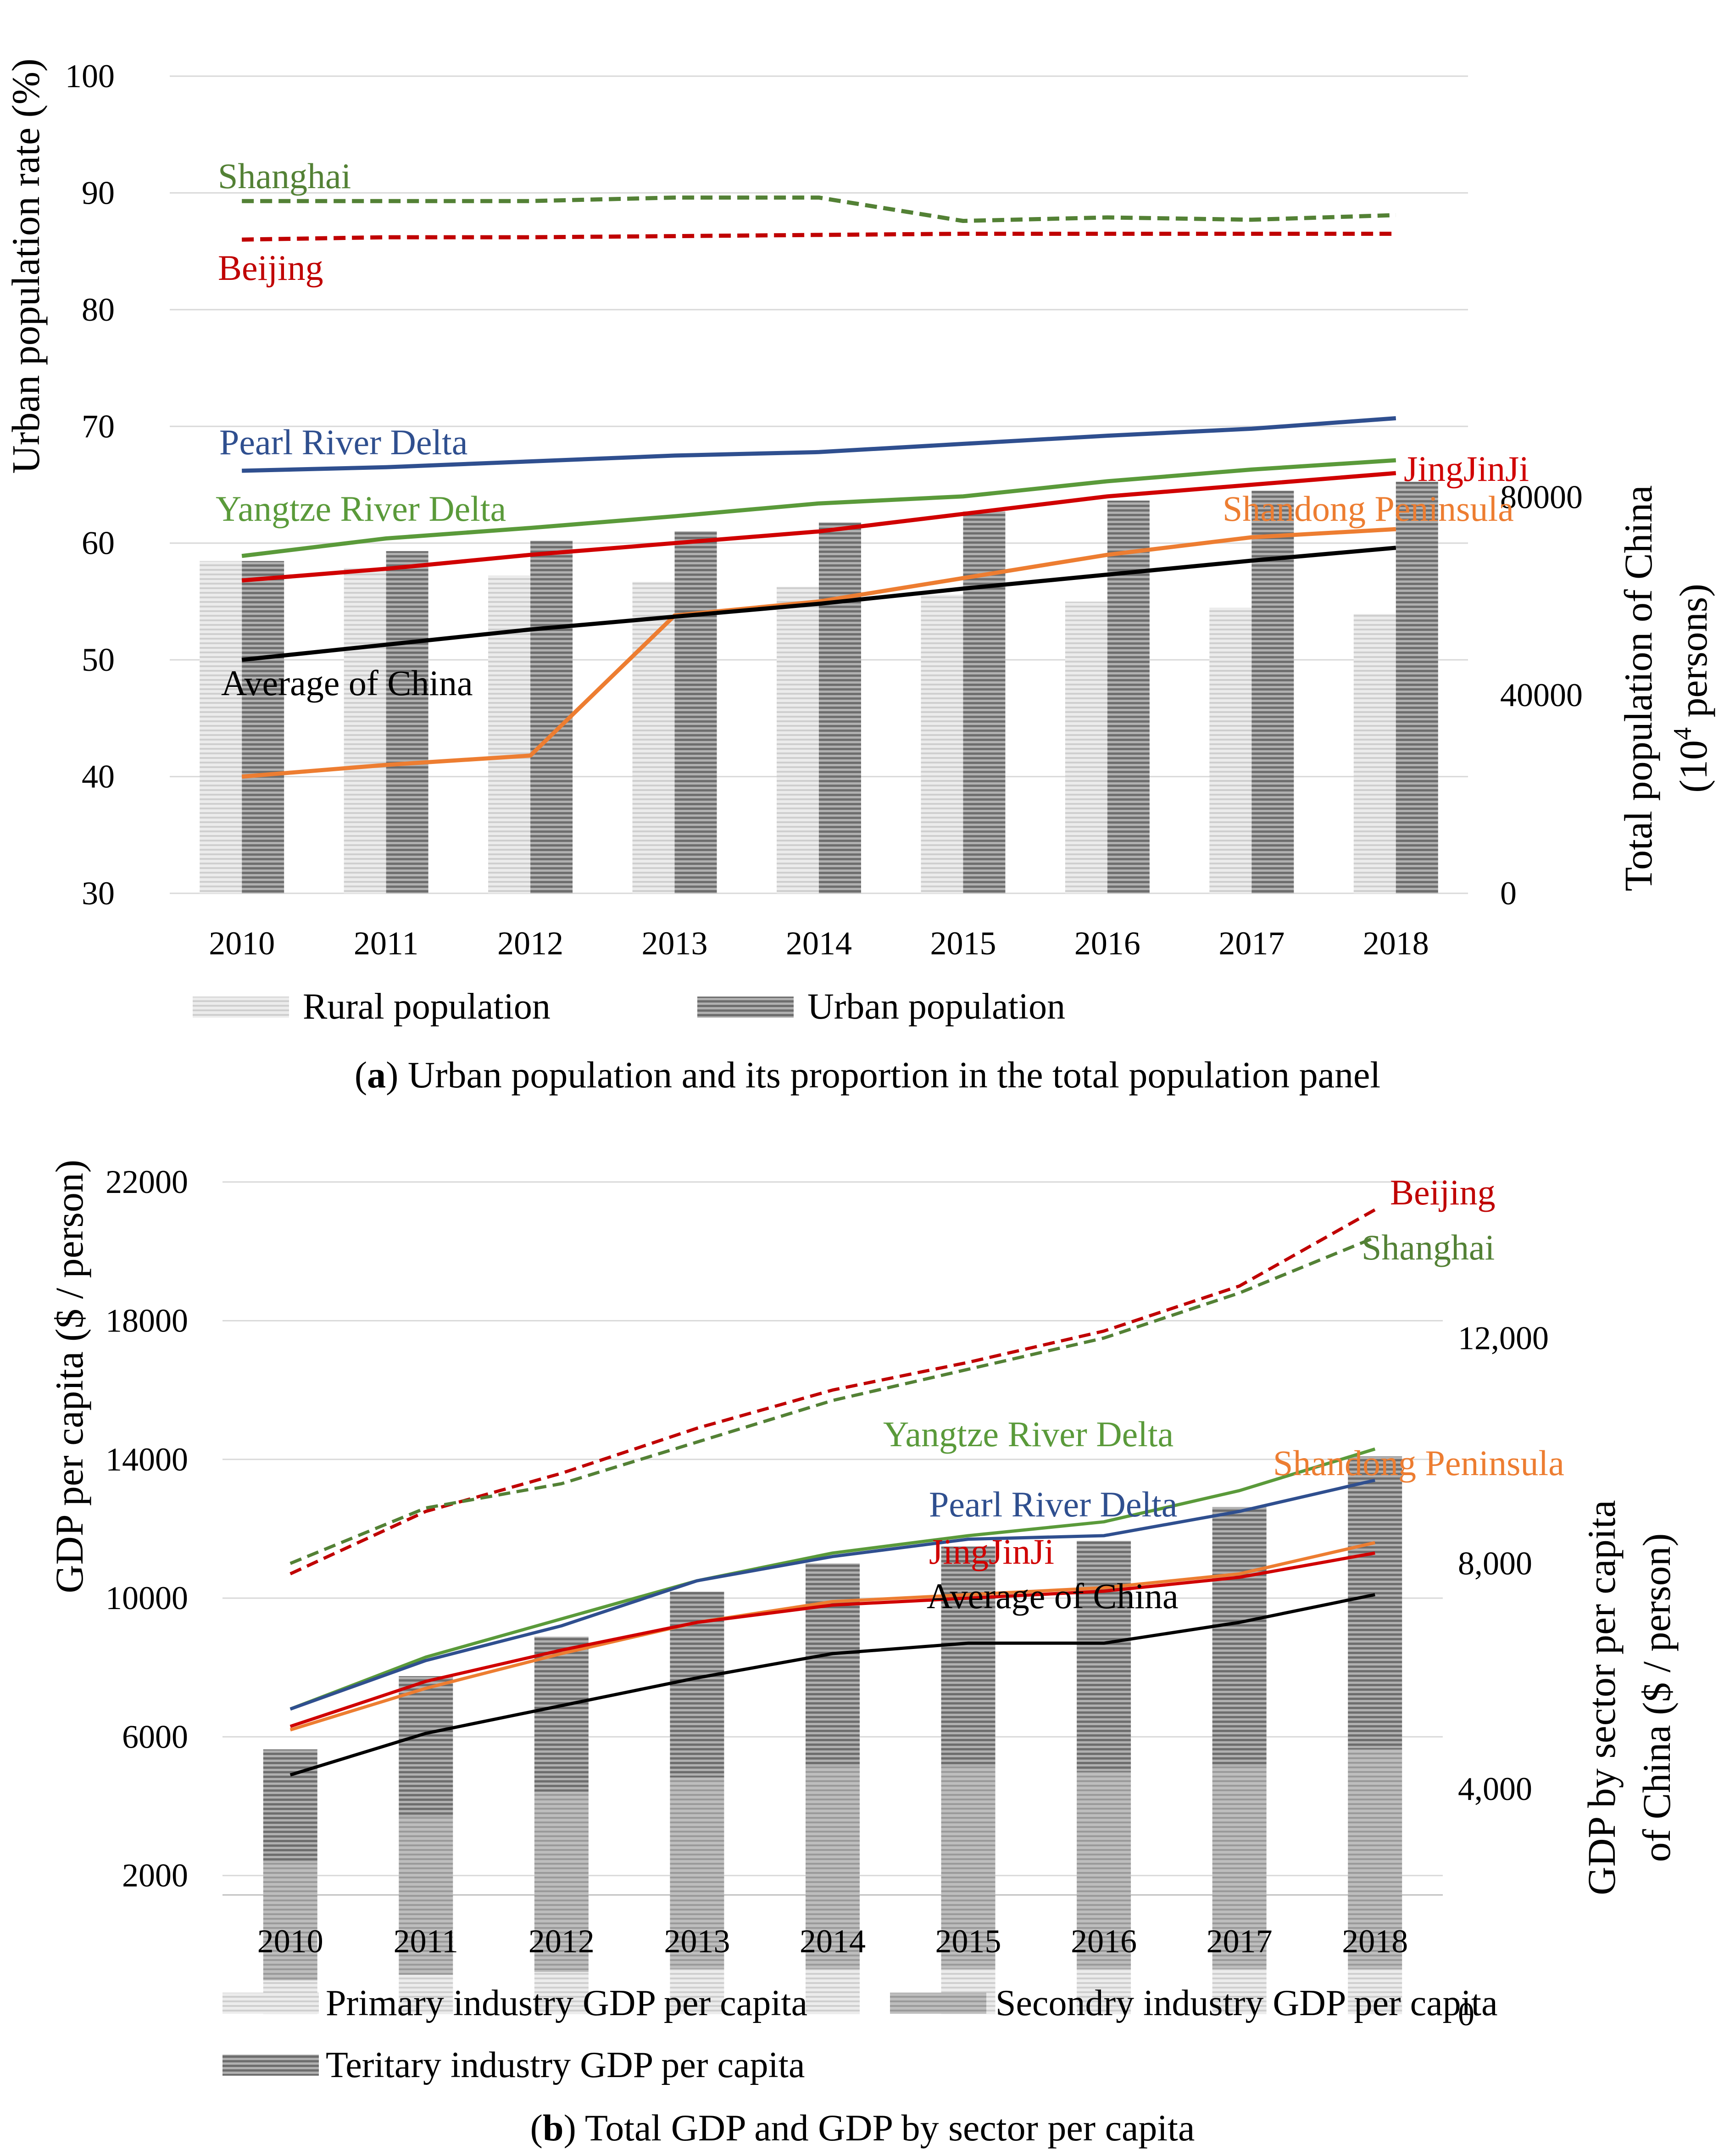 The height and width of the screenshot is (2156, 1735). What do you see at coordinates (1541, 497) in the screenshot?
I see `a-right-tick-label: 80000` at bounding box center [1541, 497].